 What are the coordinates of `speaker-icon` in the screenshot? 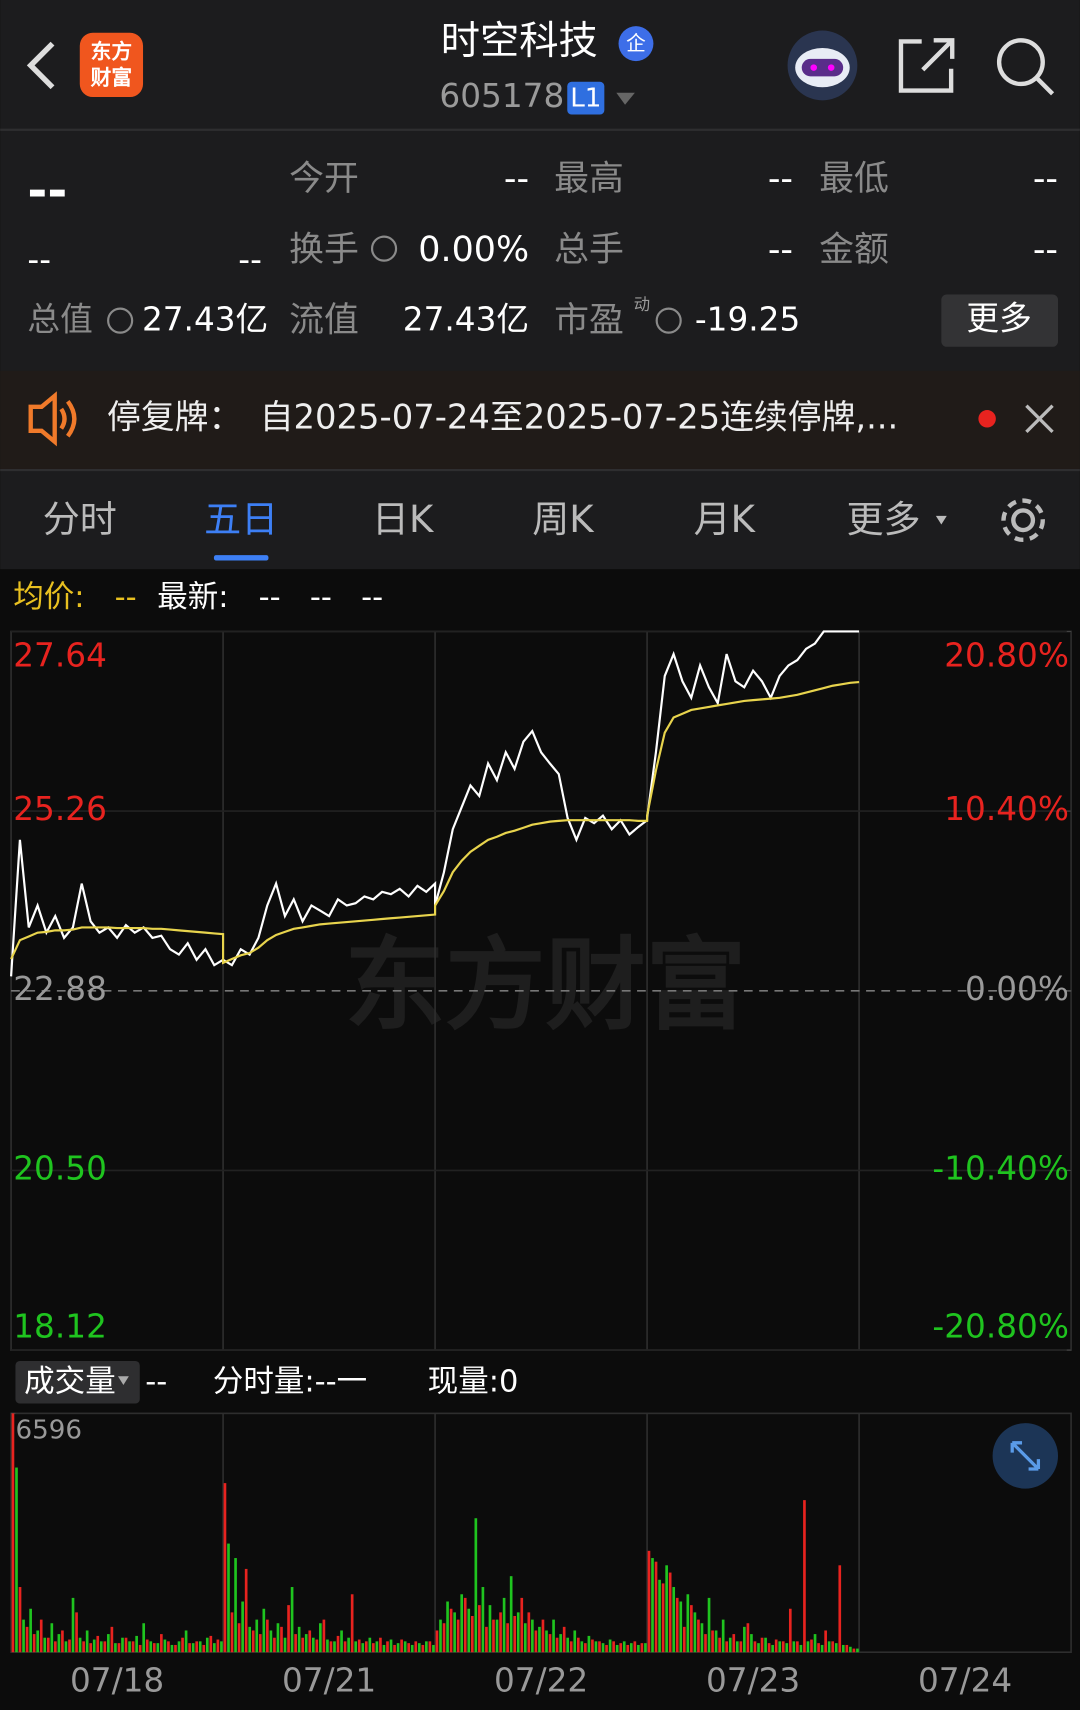 It's located at (52, 419).